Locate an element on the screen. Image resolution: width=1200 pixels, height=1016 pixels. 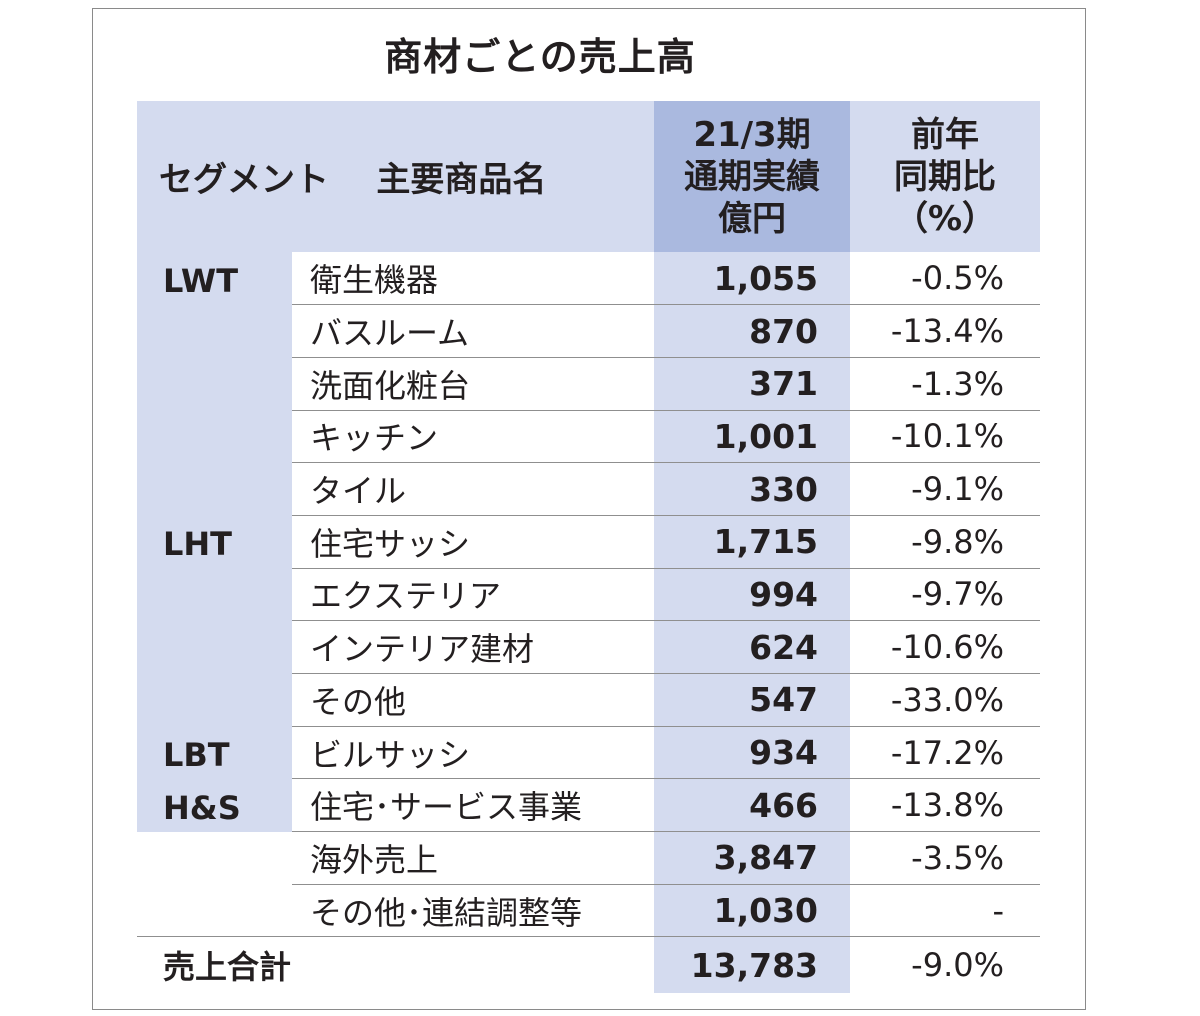
table-row: インテリア建材 624 -10.6% is located at coordinates (589, 647).